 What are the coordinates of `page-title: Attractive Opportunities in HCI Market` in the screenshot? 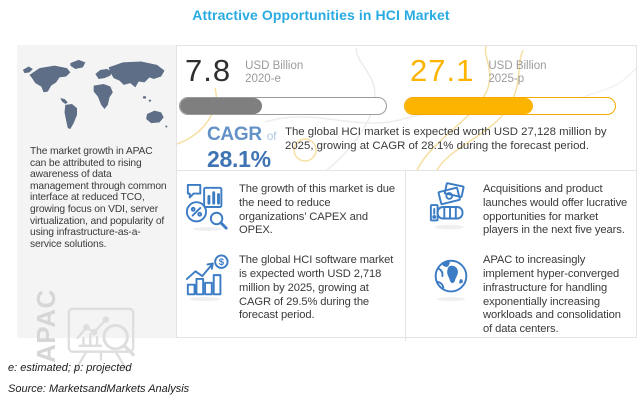 It's located at (321, 15).